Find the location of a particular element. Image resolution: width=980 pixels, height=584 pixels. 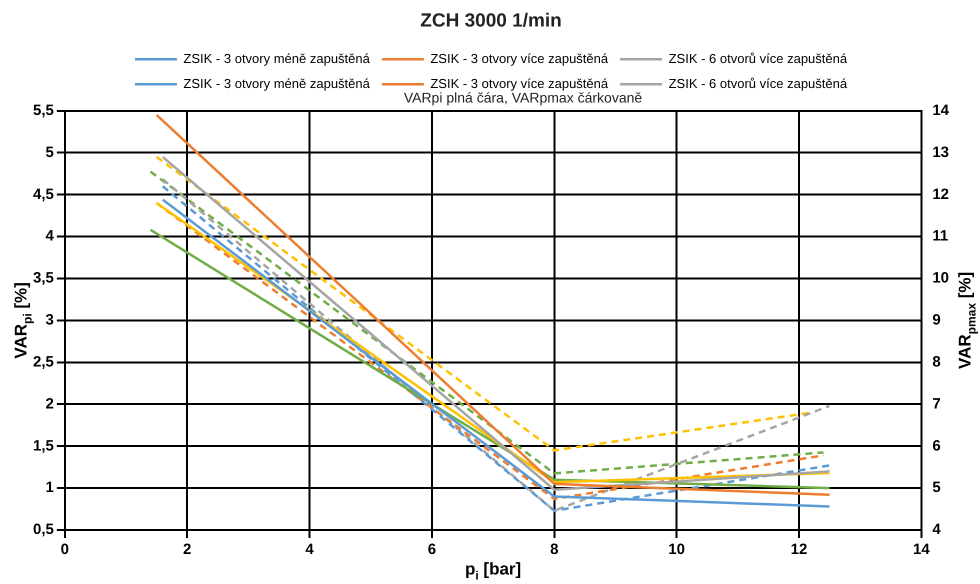

y2-axis-title: VARpmax [%] is located at coordinates (967, 320).